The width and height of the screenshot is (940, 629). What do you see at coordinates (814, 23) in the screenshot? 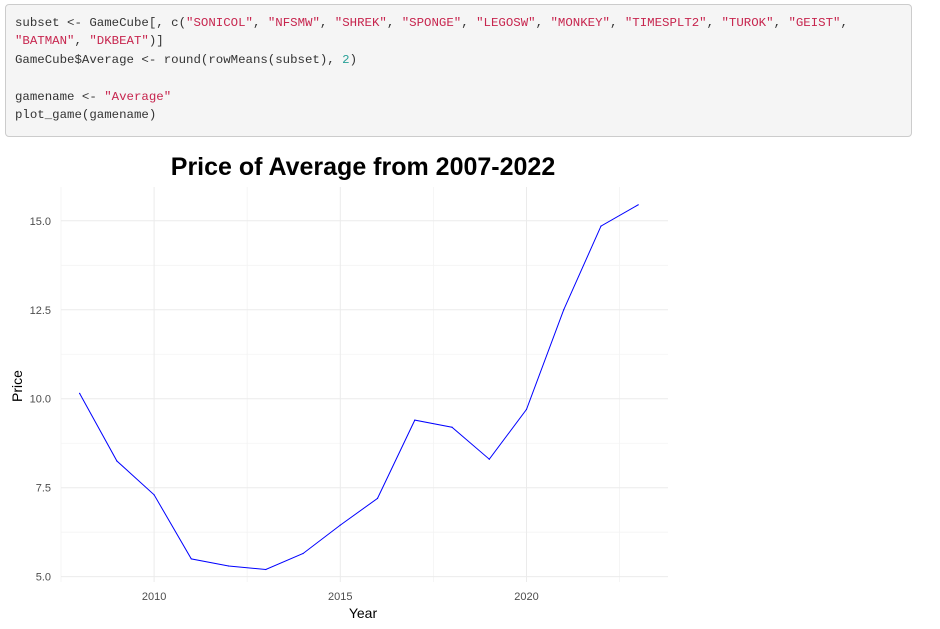
I see `code-string: "GEIST"` at bounding box center [814, 23].